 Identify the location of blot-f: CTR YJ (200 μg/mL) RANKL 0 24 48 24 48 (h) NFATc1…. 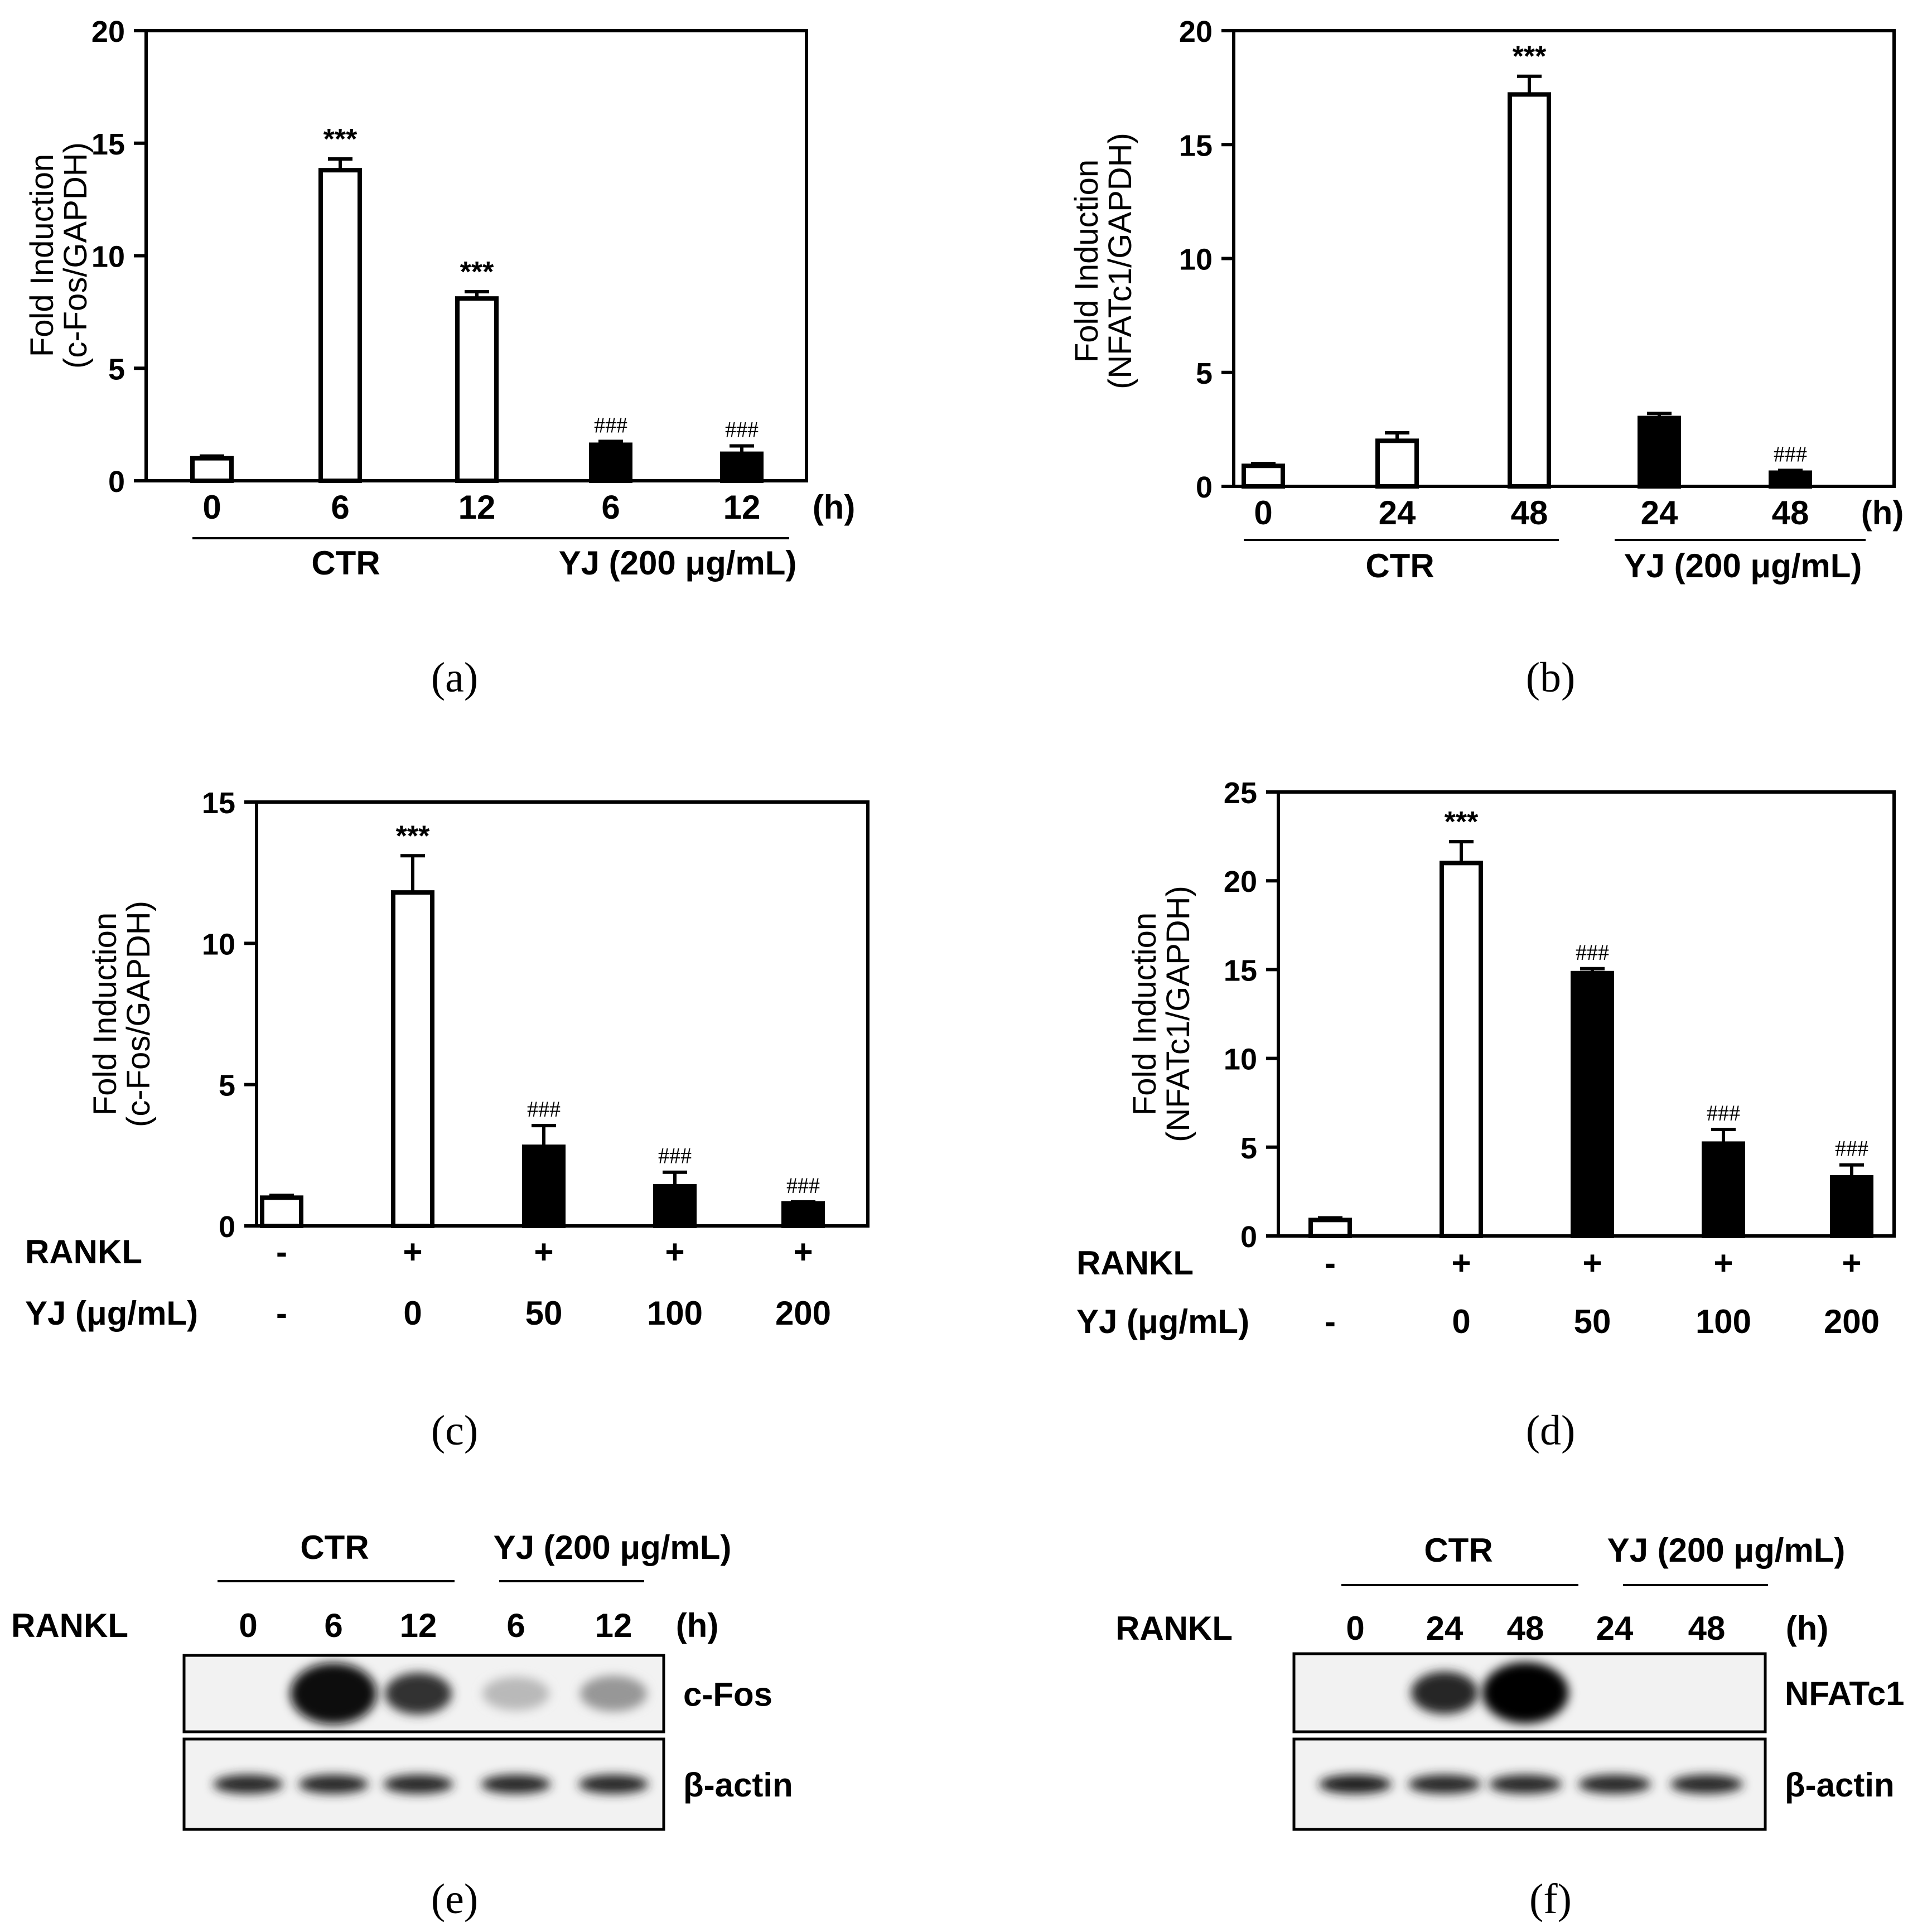
(1509, 1681).